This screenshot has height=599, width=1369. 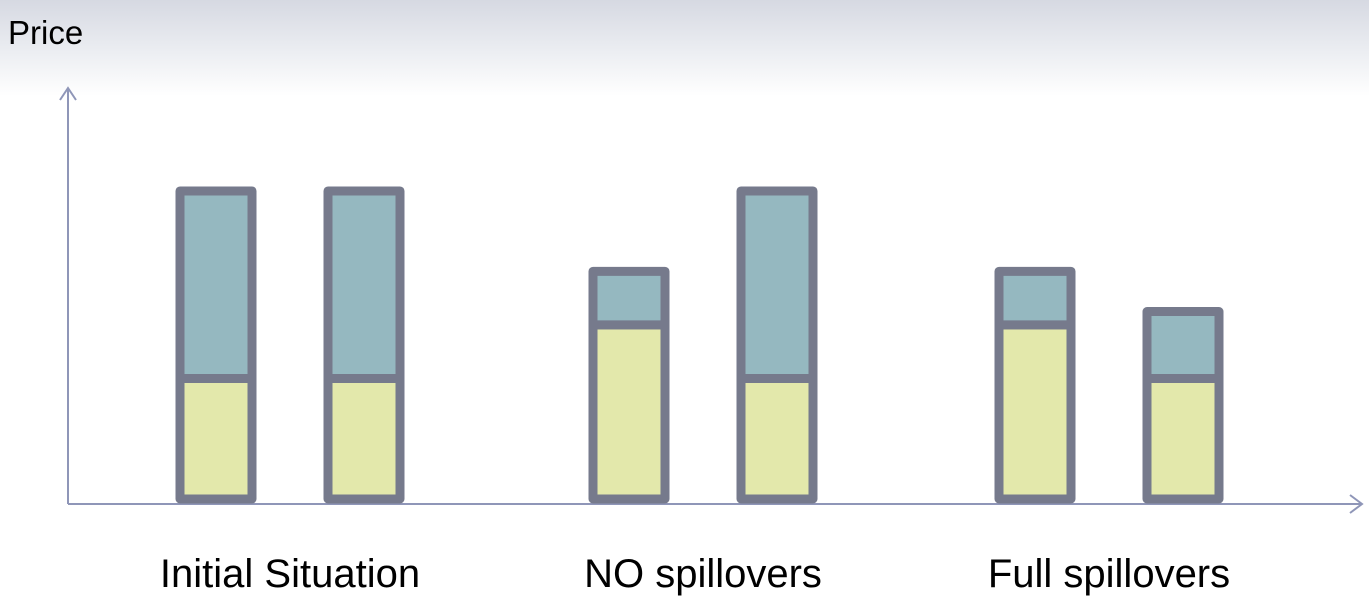 What do you see at coordinates (629, 298) in the screenshot?
I see `bar-1-0-top-segment` at bounding box center [629, 298].